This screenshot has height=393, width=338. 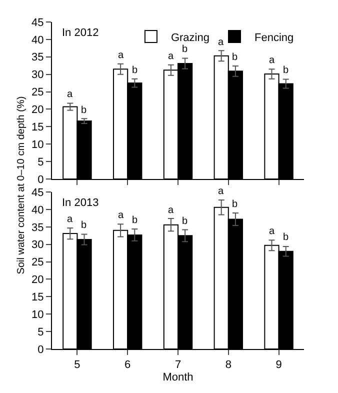 What do you see at coordinates (77, 365) in the screenshot?
I see `x-tick-label: 5` at bounding box center [77, 365].